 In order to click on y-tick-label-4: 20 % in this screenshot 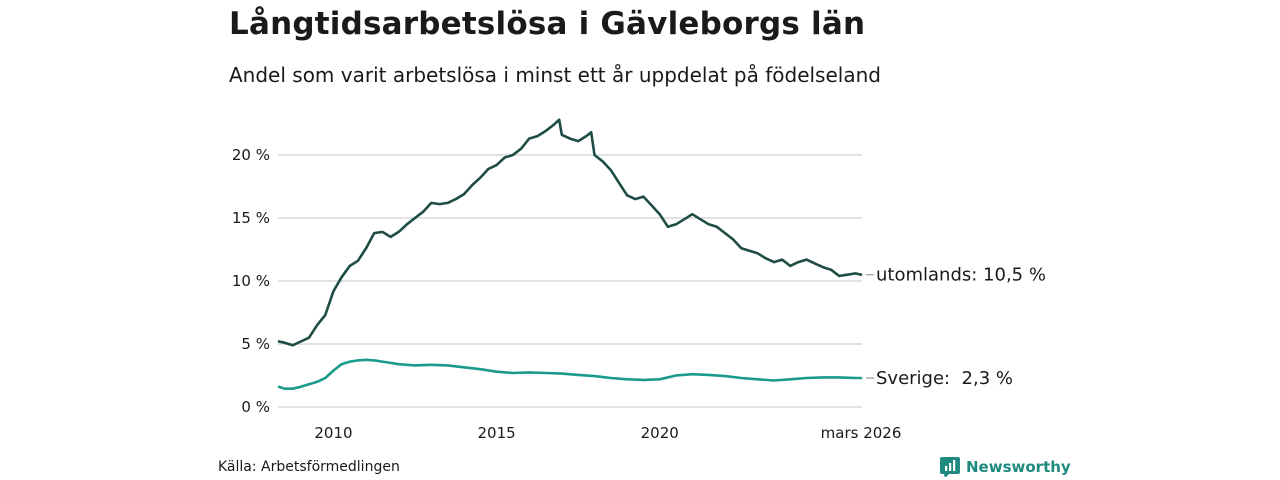, I will do `click(251, 155)`.